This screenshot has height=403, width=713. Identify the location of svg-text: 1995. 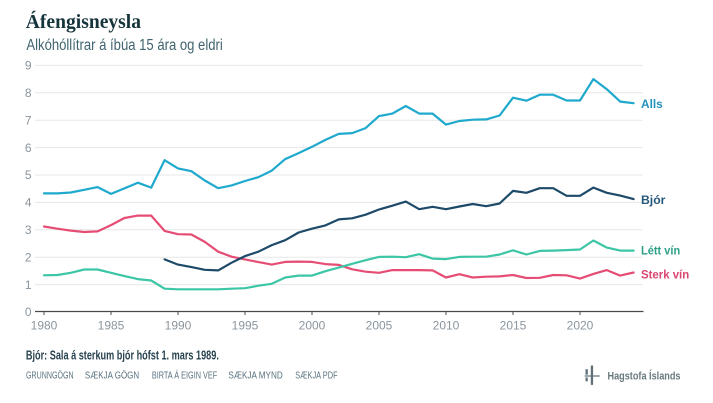
(245, 326).